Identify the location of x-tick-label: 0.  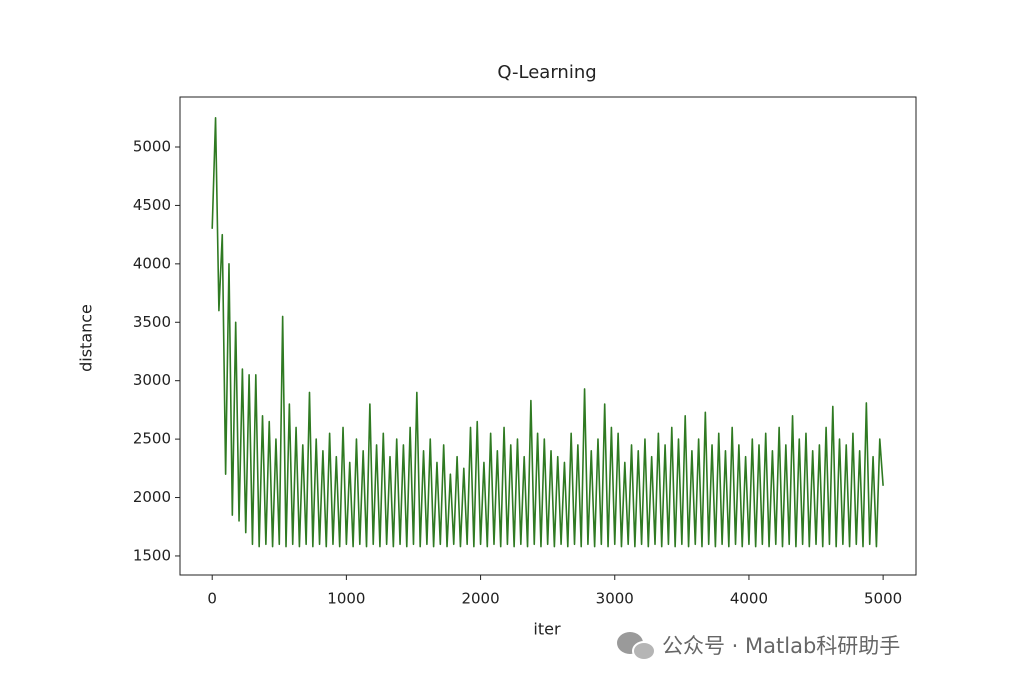
(212, 599).